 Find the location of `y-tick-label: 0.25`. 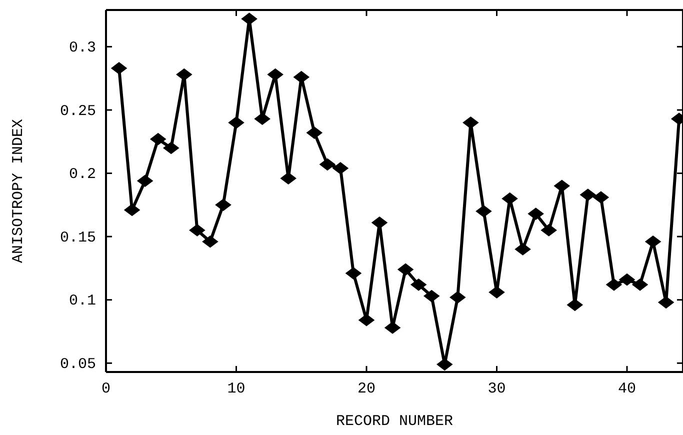

y-tick-label: 0.25 is located at coordinates (78, 111).